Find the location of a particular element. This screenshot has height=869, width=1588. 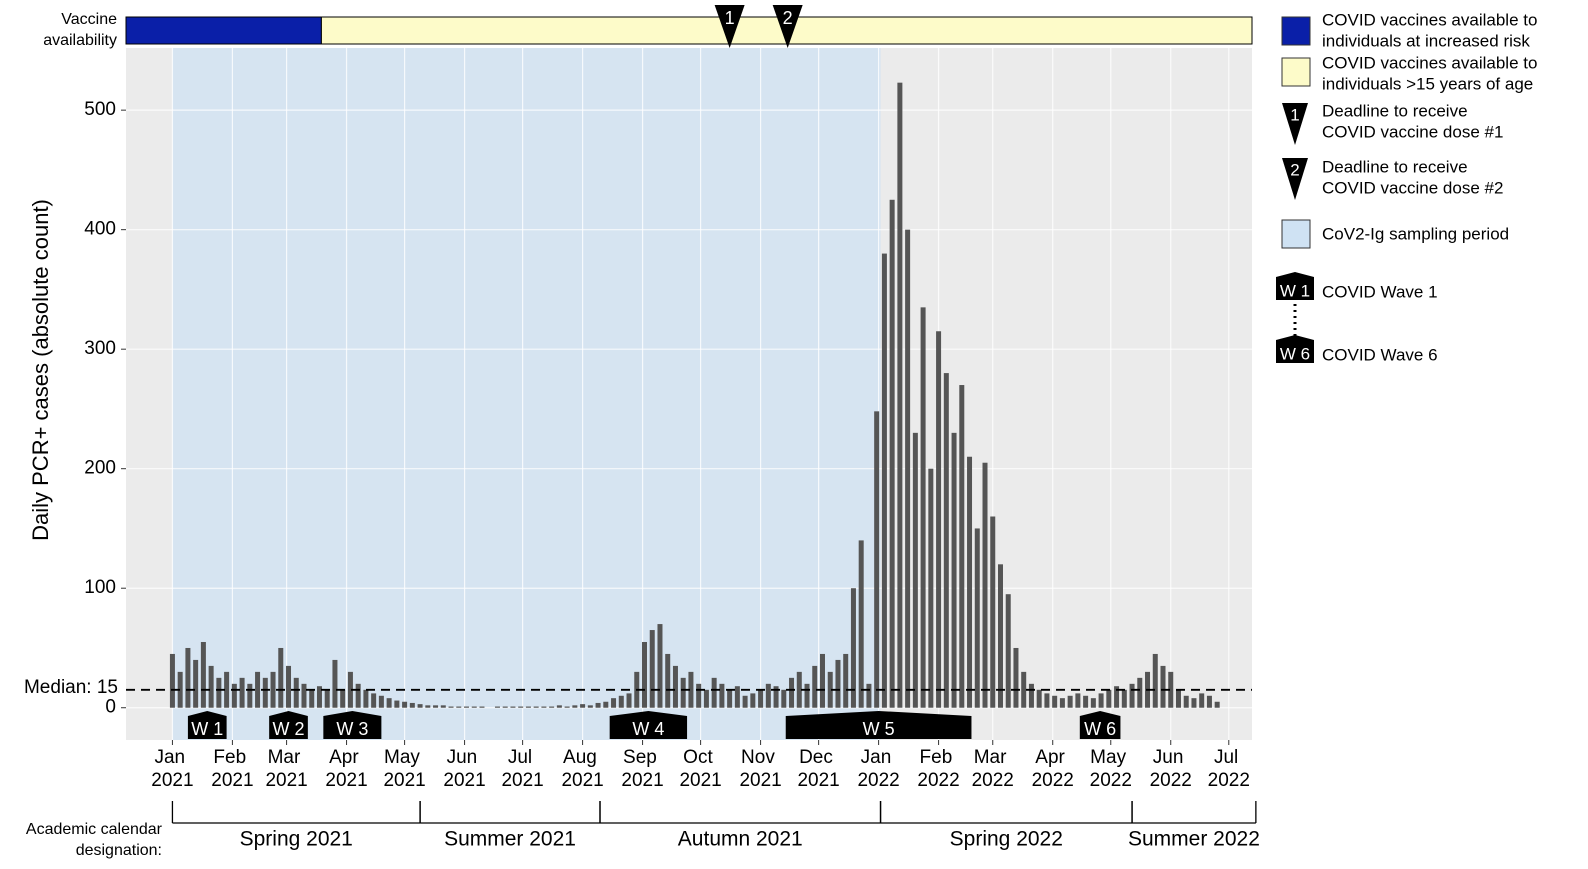

x-tick-label: Apr 2021 is located at coordinates (346, 769).